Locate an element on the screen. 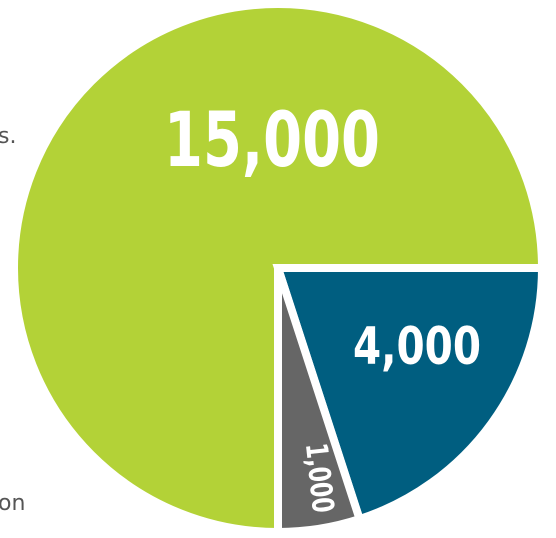  cropped-text-fragment-lower: on is located at coordinates (13, 503).